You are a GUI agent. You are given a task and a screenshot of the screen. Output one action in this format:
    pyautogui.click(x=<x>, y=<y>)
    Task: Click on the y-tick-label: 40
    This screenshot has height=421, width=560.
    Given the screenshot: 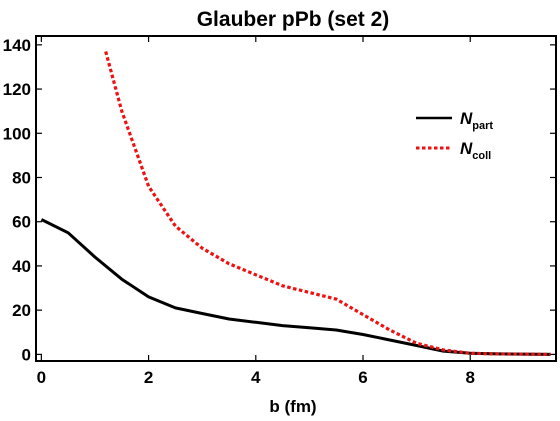 What is the action you would take?
    pyautogui.click(x=21, y=266)
    